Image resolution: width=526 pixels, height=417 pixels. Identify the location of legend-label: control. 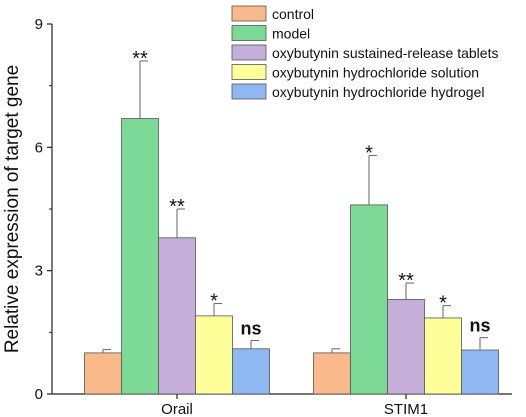
(293, 14).